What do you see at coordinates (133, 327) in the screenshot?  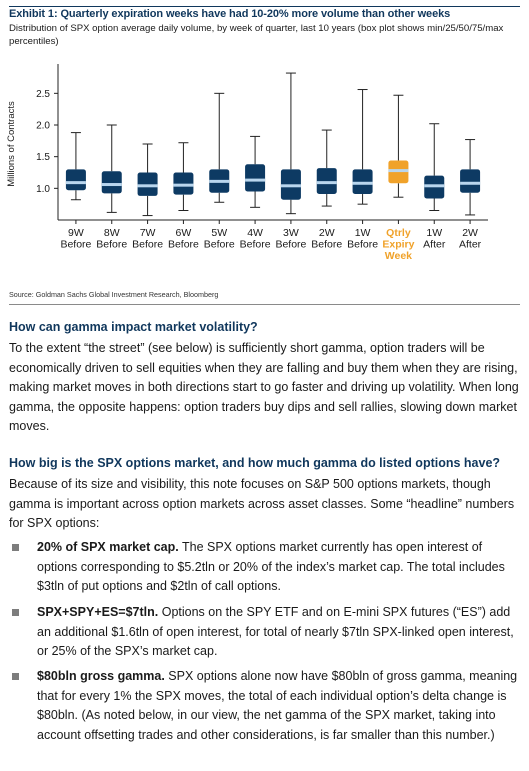 I see `gamma-section-heading: How can gamma impact market volatility?` at bounding box center [133, 327].